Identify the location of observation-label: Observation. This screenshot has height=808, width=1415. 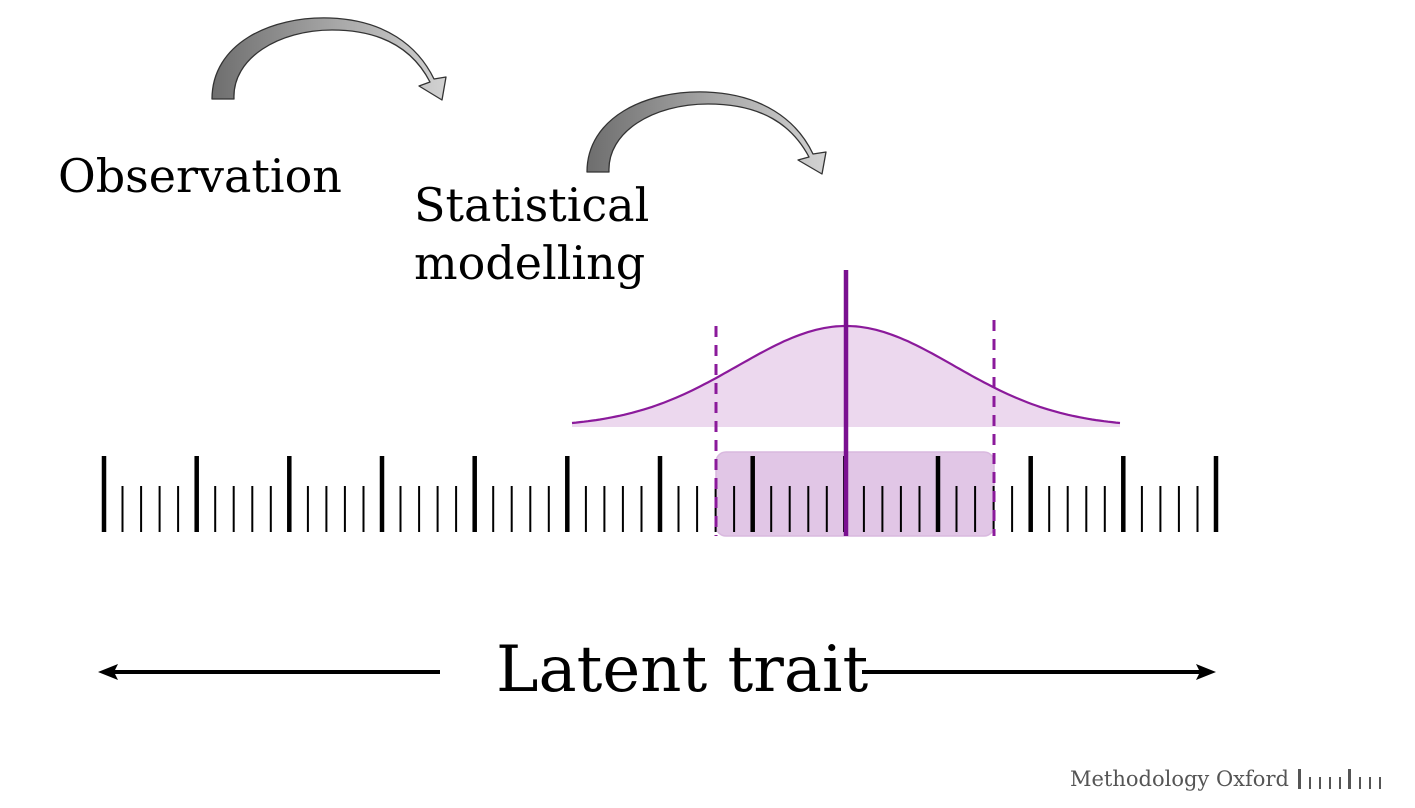
(200, 176).